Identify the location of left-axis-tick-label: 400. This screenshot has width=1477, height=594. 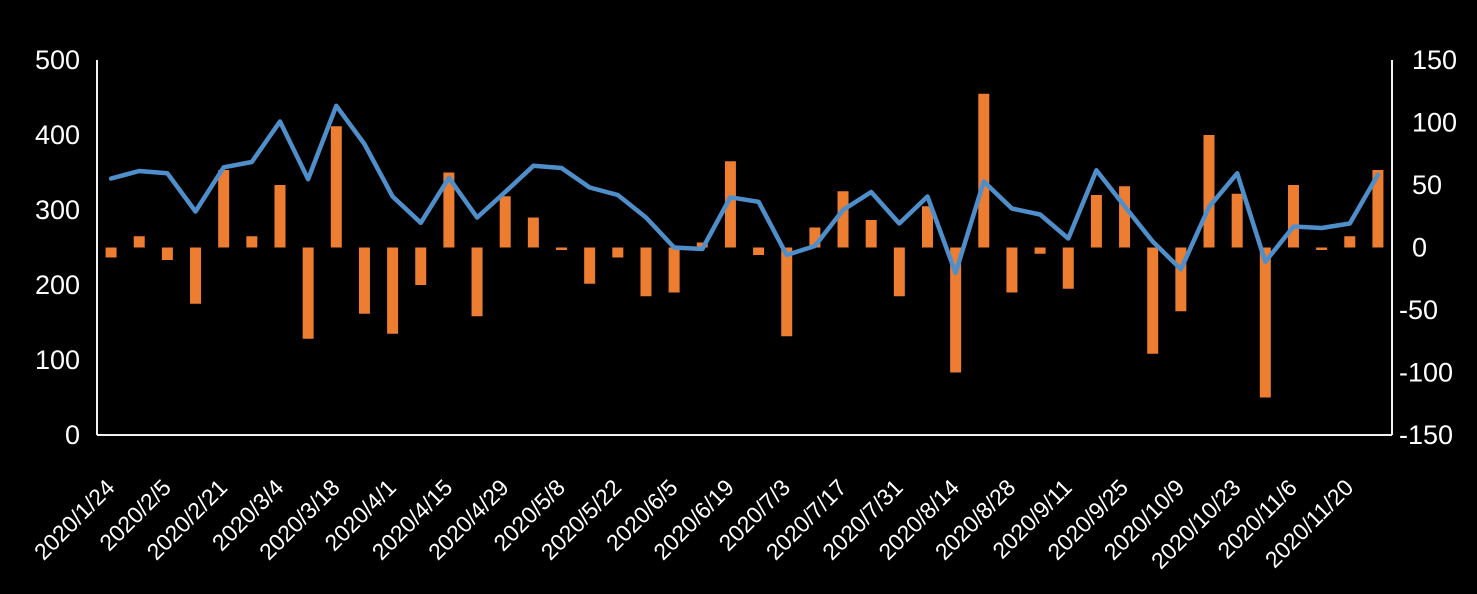
(57, 135).